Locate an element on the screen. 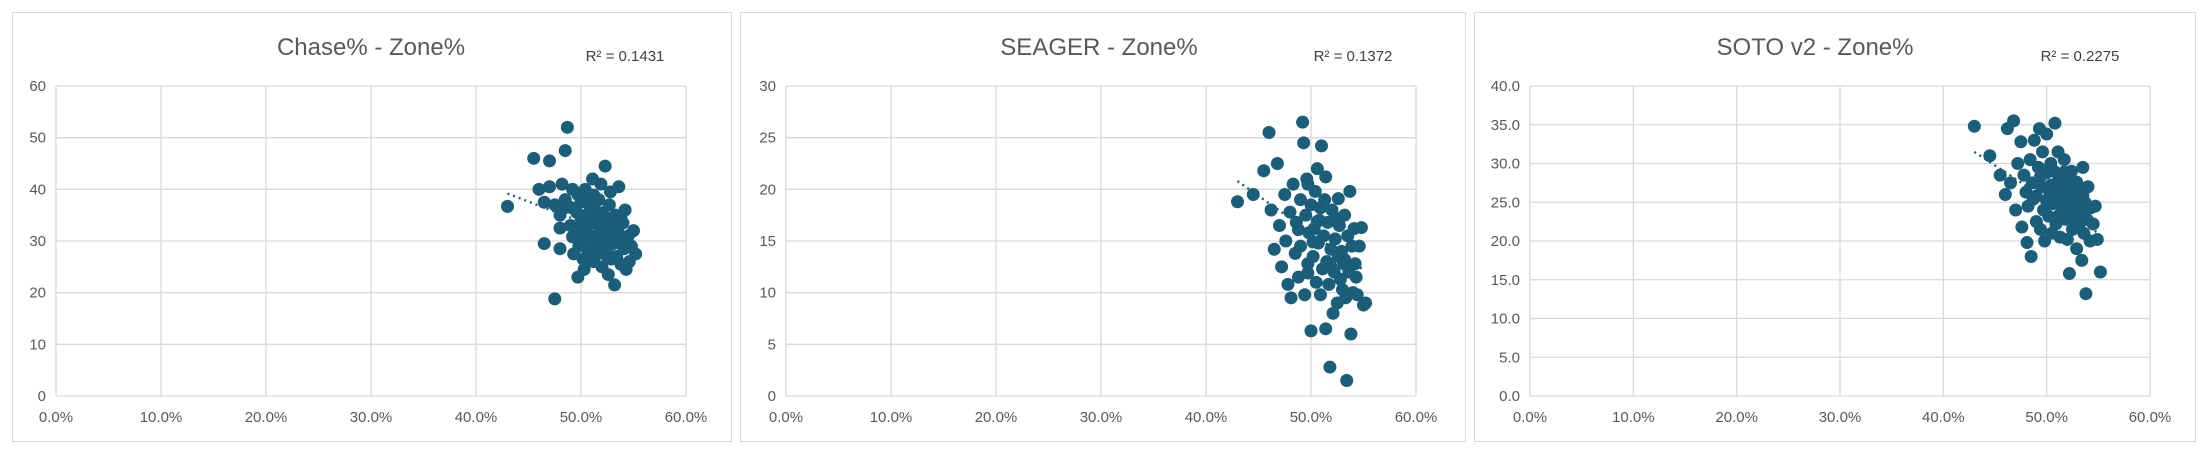 The image size is (2205, 453). x-tick-label: 30.0% is located at coordinates (1840, 417).